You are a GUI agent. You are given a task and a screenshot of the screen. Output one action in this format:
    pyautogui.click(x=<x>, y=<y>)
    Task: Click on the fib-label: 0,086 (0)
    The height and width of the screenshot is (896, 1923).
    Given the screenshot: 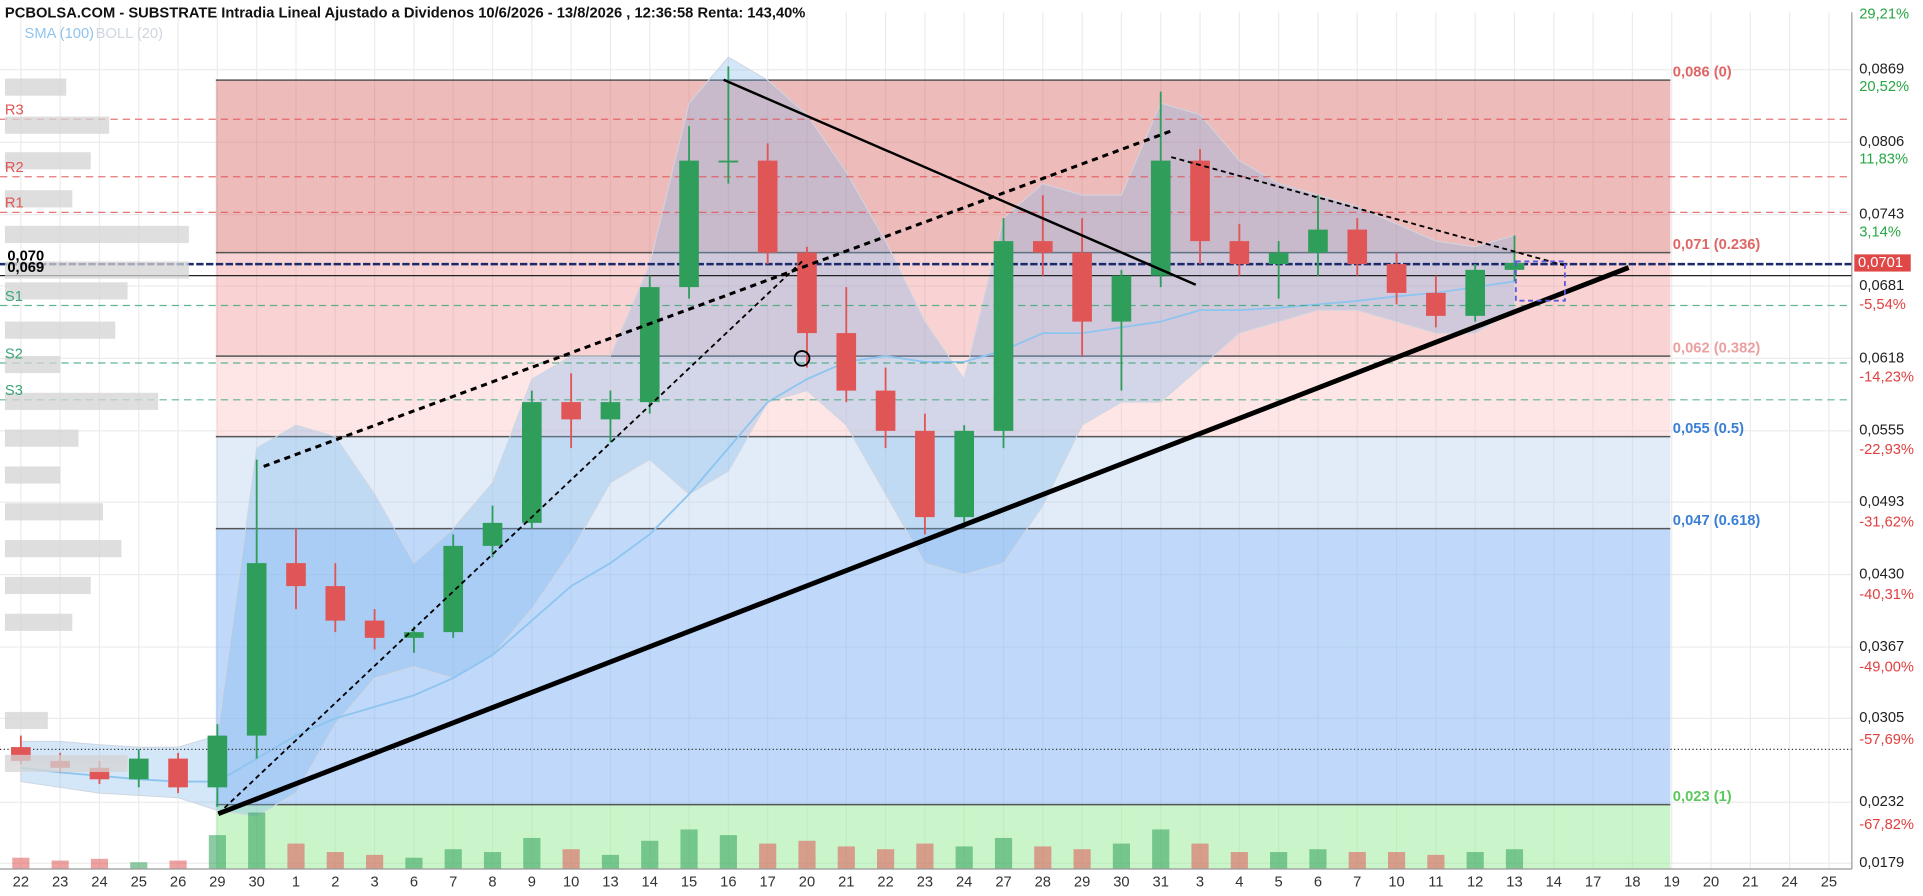 What is the action you would take?
    pyautogui.click(x=1702, y=73)
    